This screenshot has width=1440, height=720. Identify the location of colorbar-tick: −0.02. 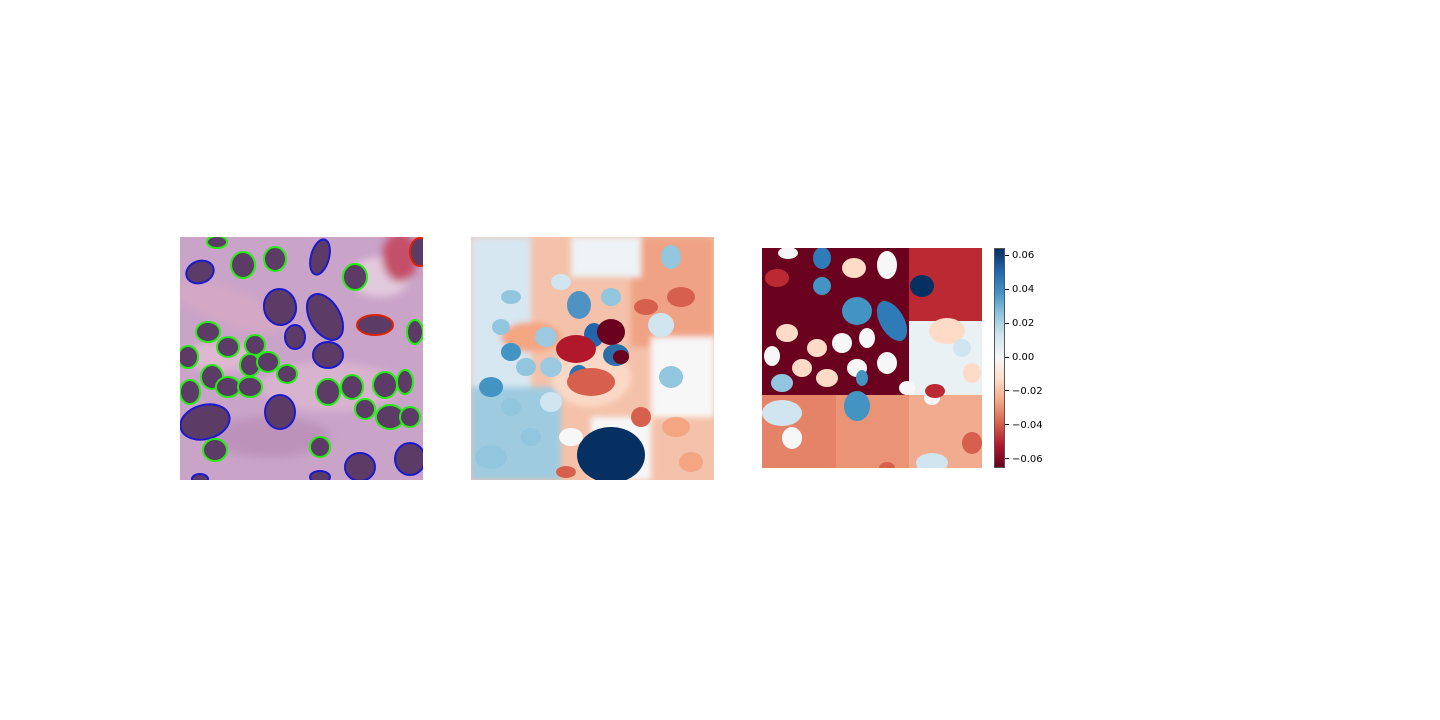
(1024, 391).